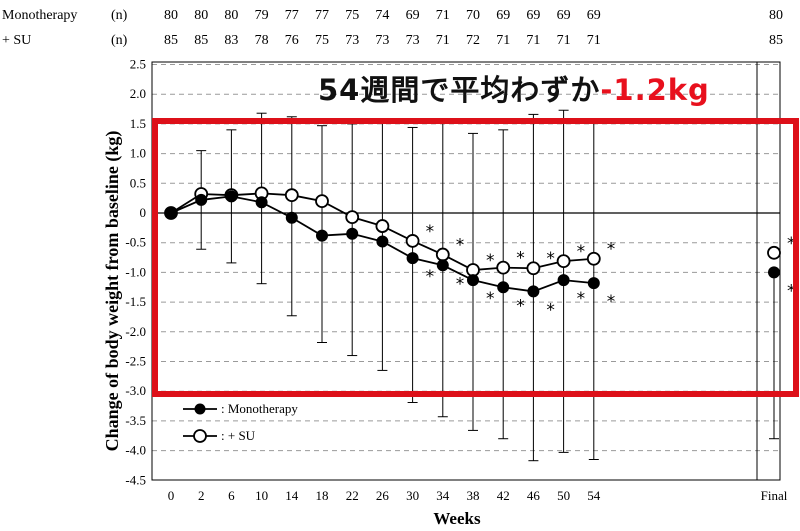 The height and width of the screenshot is (531, 800). I want to click on y-tick-label: -1.5, so click(135, 301).